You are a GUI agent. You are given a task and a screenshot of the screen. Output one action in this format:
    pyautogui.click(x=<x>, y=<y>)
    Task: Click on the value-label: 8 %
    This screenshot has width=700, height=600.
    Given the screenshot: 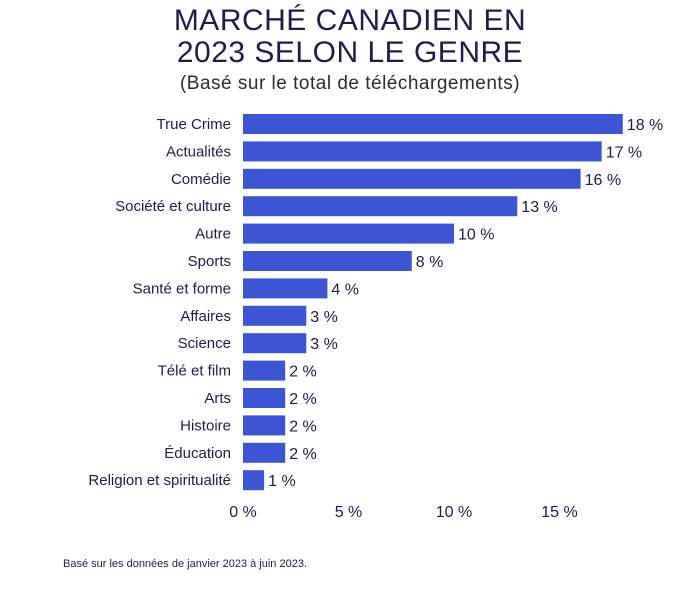 What is the action you would take?
    pyautogui.click(x=430, y=262)
    